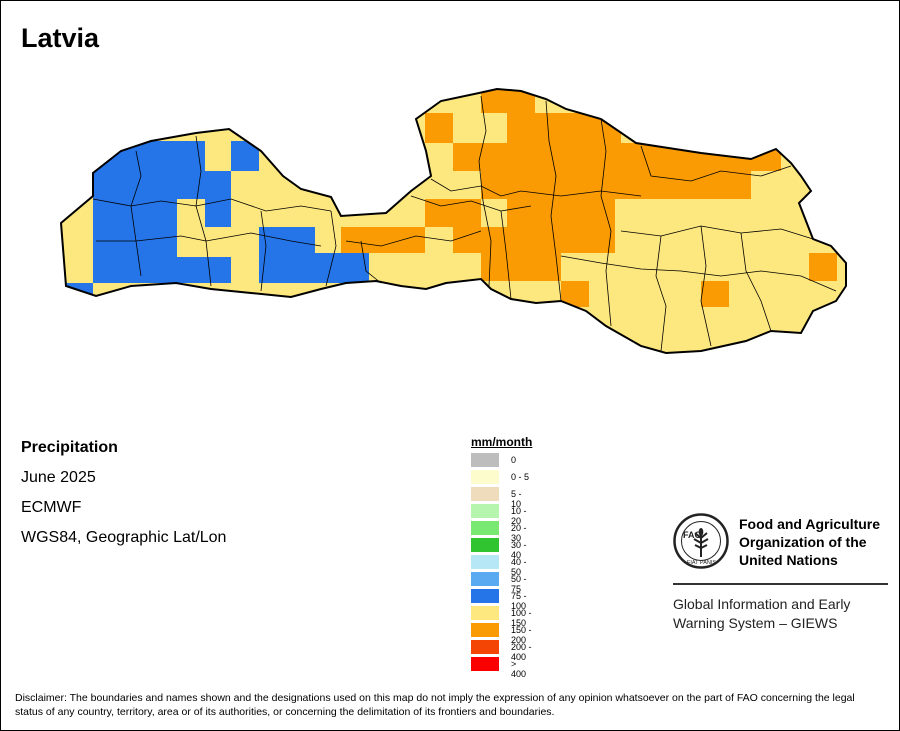 This screenshot has width=900, height=731. Describe the element at coordinates (520, 477) in the screenshot. I see `legend-label: 0 - 5` at that location.